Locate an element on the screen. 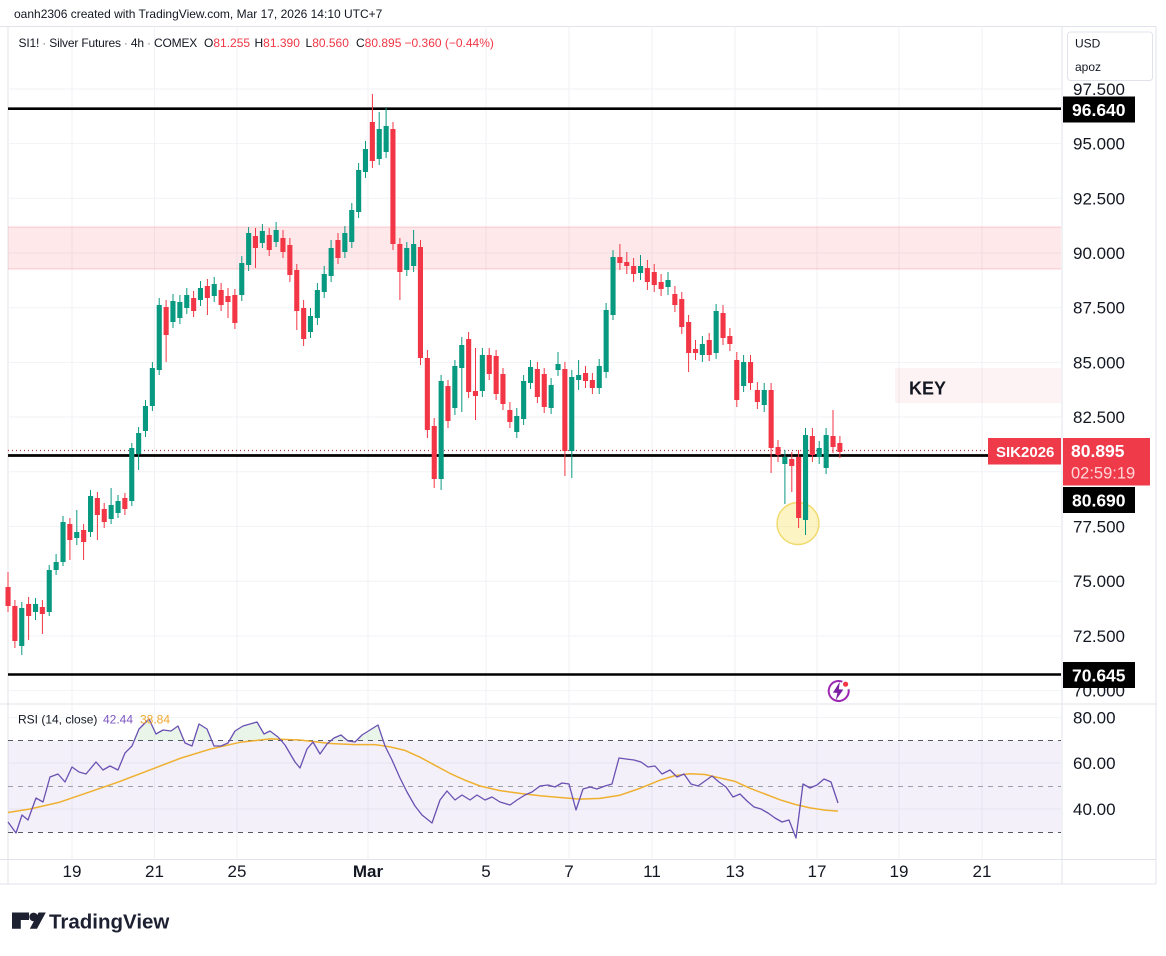 The height and width of the screenshot is (956, 1166). svg-text: 80.00 is located at coordinates (1094, 718).